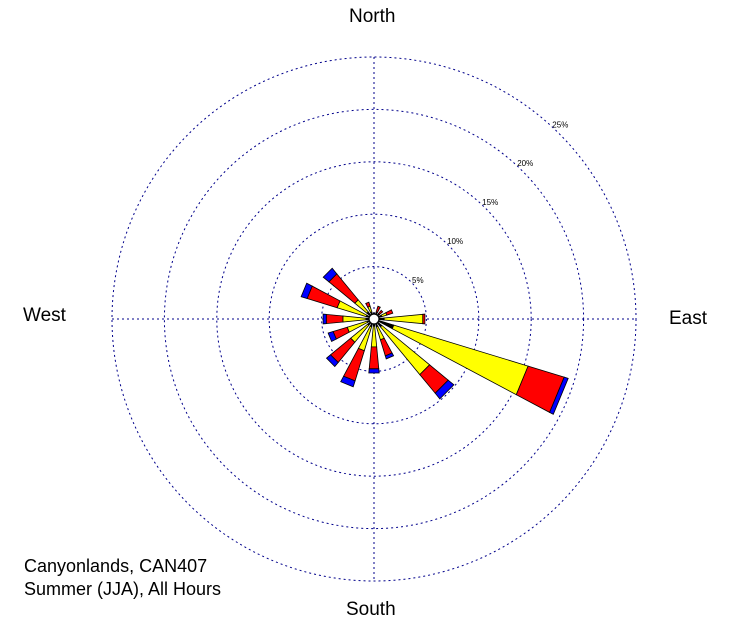 Image resolution: width=733 pixels, height=625 pixels. Describe the element at coordinates (490, 202) in the screenshot. I see `ring-label-15: 15%` at that location.